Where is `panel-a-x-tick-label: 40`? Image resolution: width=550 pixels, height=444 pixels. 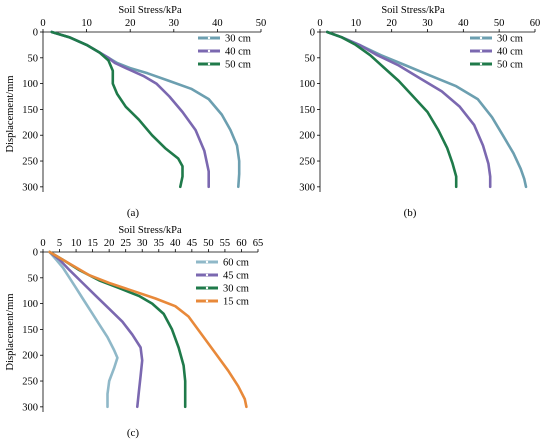
panel-a-x-tick-label: 40 is located at coordinates (217, 23).